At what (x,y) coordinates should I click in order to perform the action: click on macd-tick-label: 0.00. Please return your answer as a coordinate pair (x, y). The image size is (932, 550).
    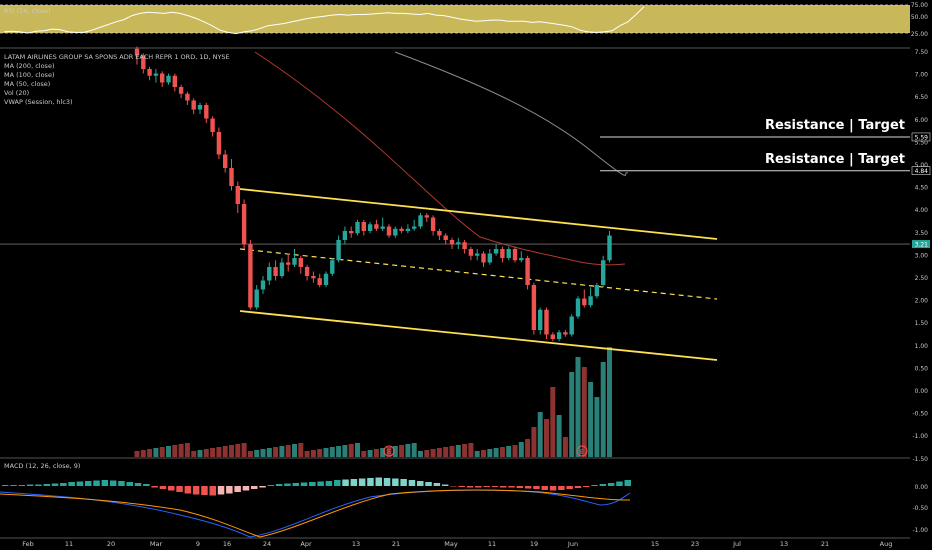
    Looking at the image, I should click on (922, 487).